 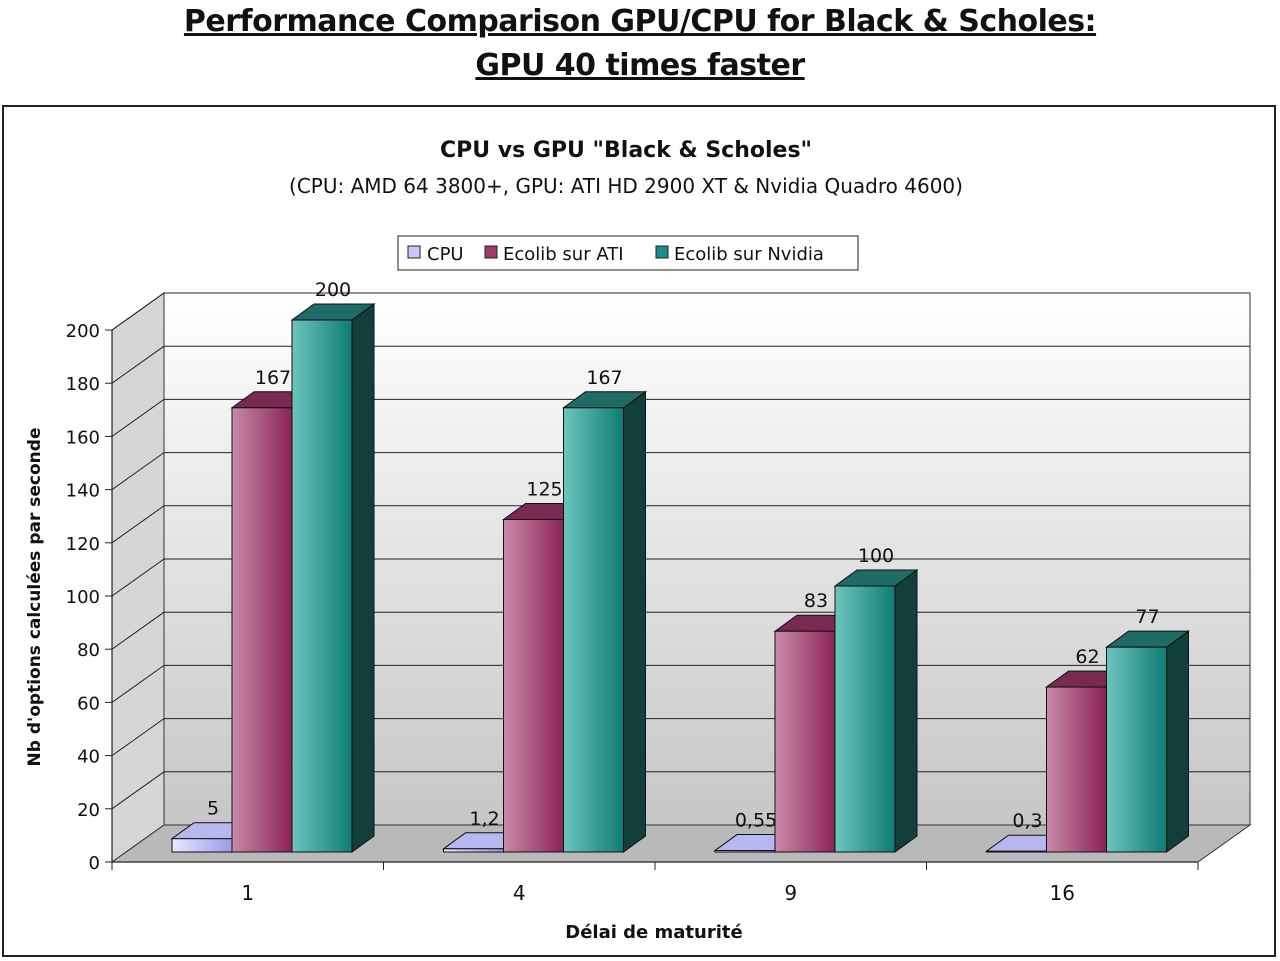 What do you see at coordinates (83, 491) in the screenshot?
I see `y-tick-label: 140` at bounding box center [83, 491].